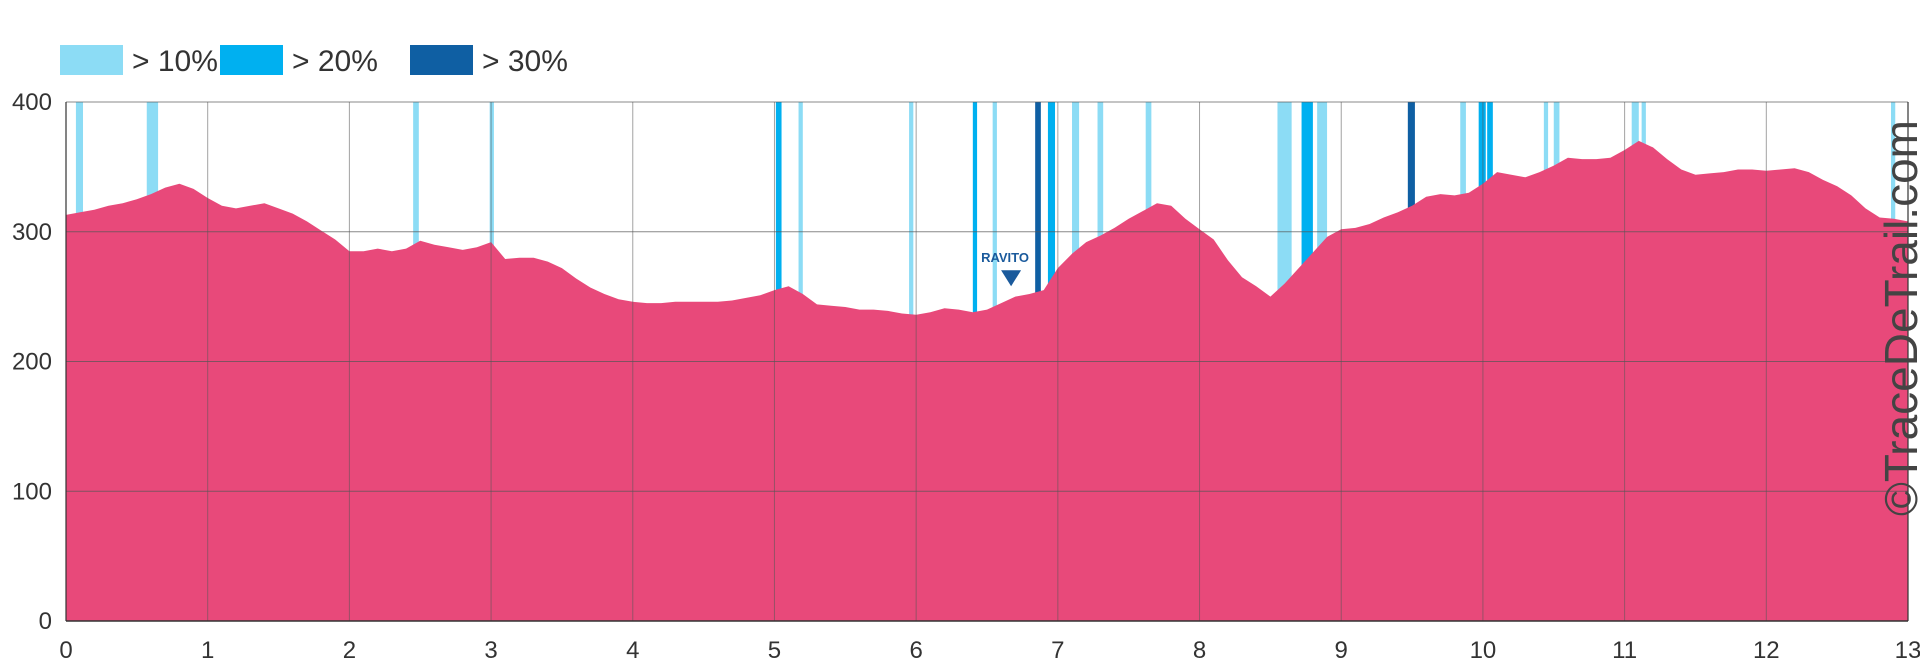 The image size is (1920, 669). I want to click on legend: > 10% > 20% > 30%, so click(314, 61).